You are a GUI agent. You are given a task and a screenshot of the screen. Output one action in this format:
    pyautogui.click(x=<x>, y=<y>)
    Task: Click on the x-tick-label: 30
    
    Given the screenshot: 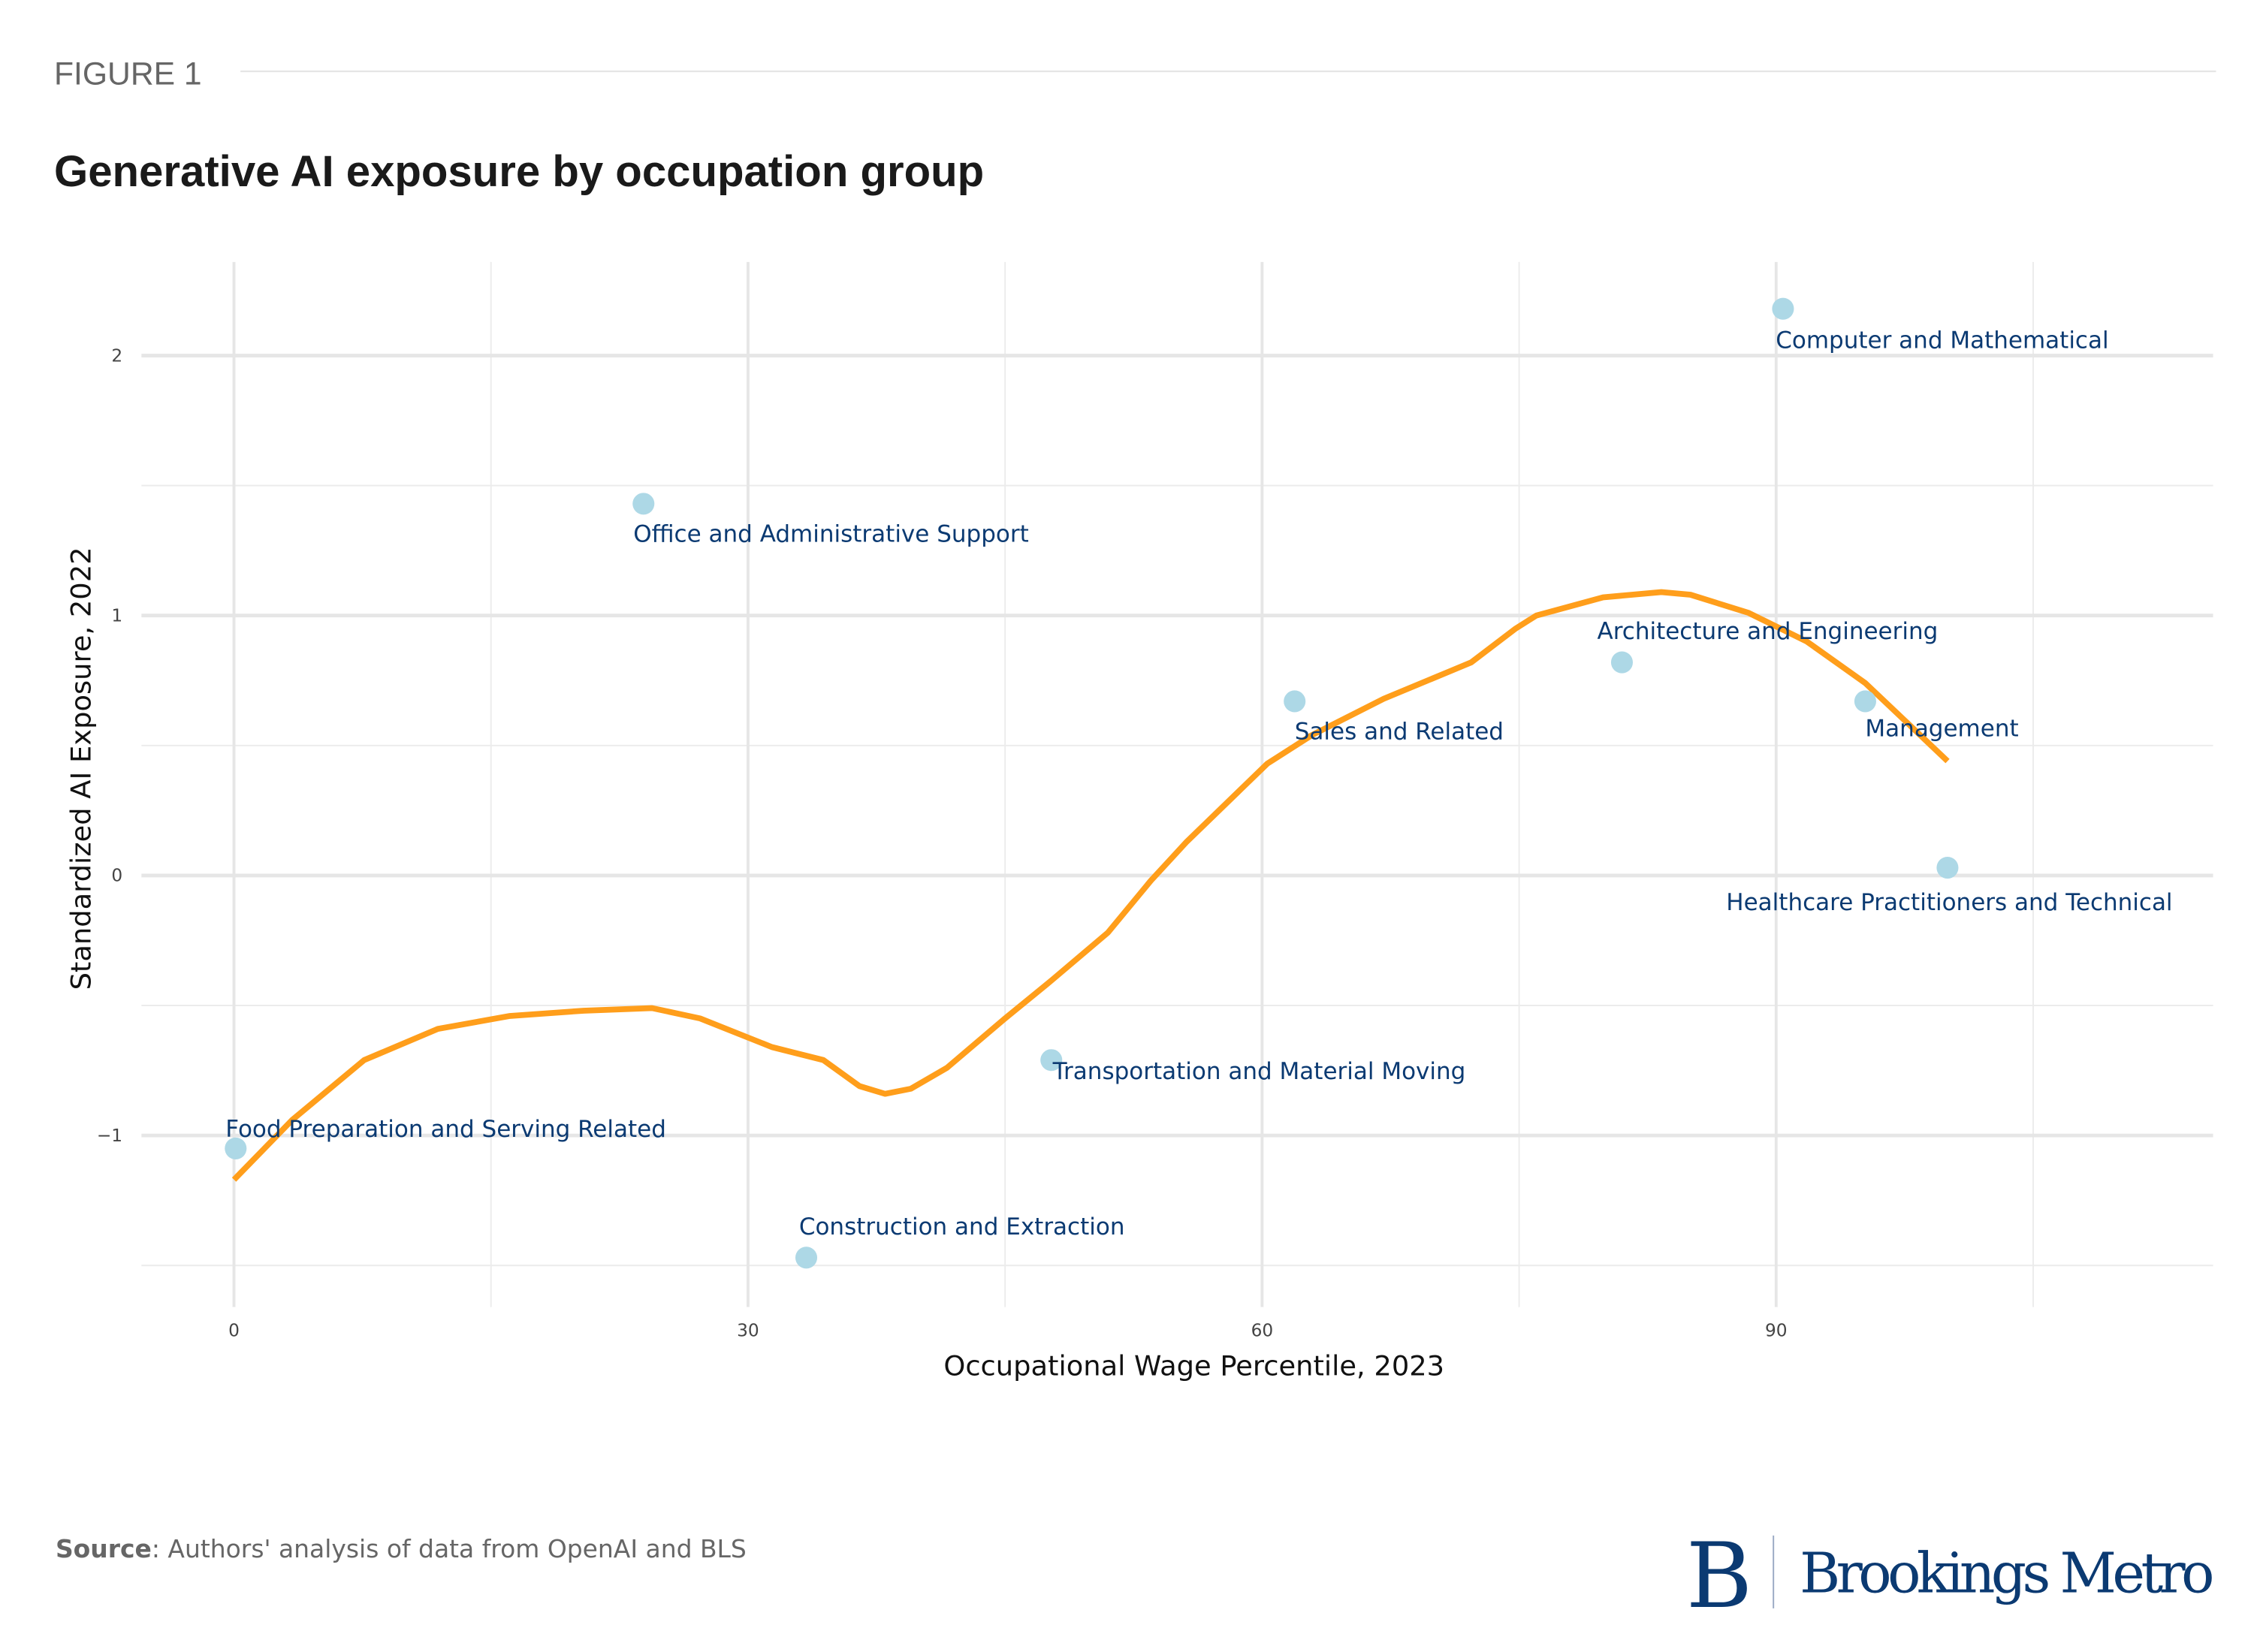 What is the action you would take?
    pyautogui.click(x=748, y=1330)
    